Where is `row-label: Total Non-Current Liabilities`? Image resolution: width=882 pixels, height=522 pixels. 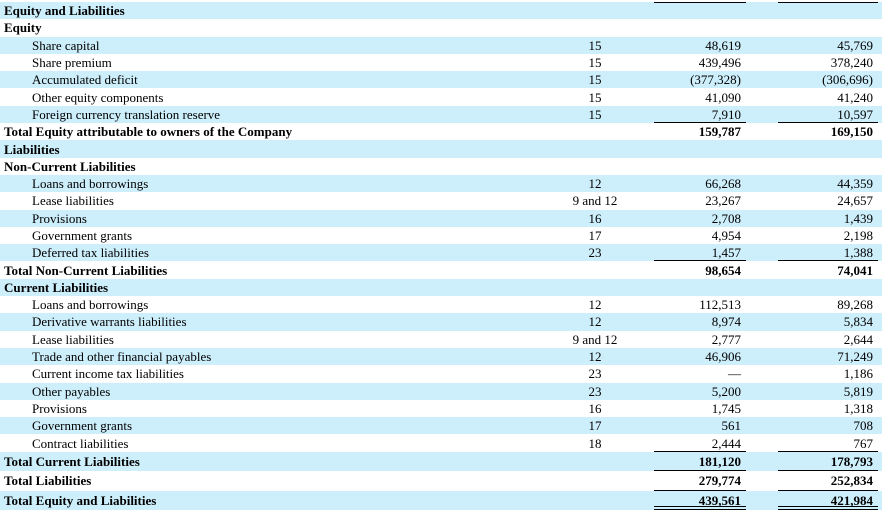 row-label: Total Non-Current Liabilities is located at coordinates (86, 270).